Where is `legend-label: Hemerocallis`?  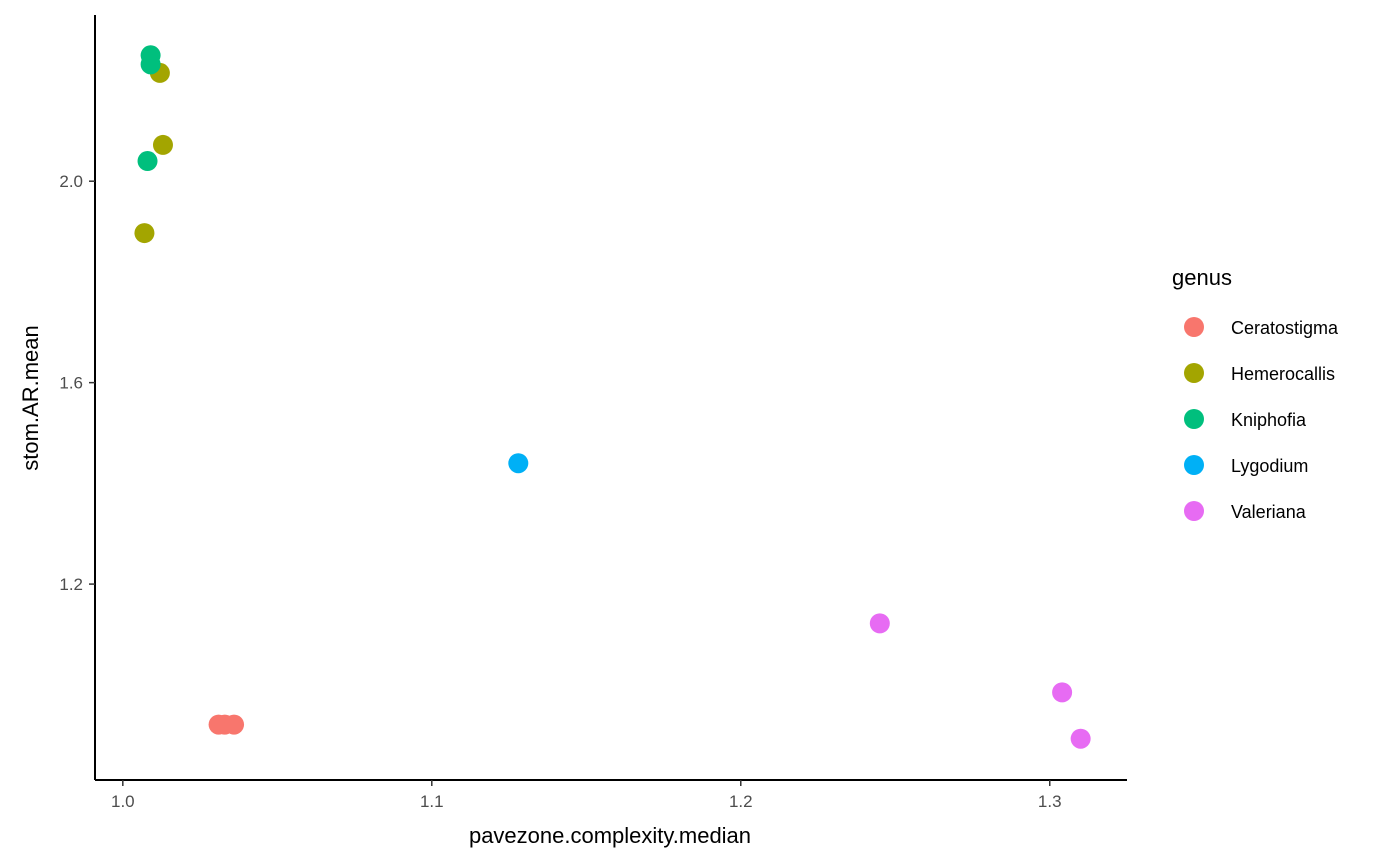 legend-label: Hemerocallis is located at coordinates (1283, 374).